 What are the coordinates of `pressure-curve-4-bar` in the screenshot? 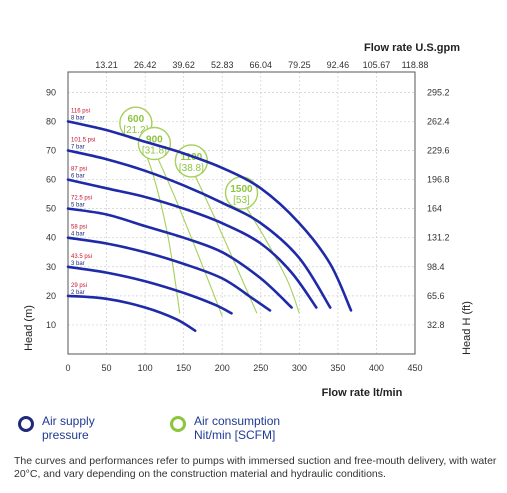 It's located at (169, 274).